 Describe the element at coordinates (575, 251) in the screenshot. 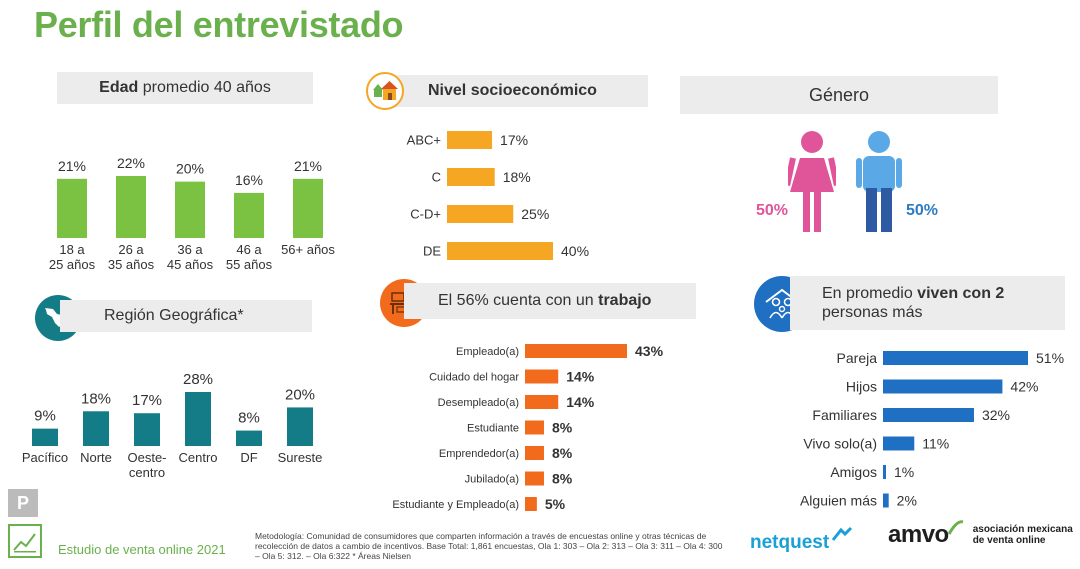

I see `nivel-value-label: 40%` at that location.